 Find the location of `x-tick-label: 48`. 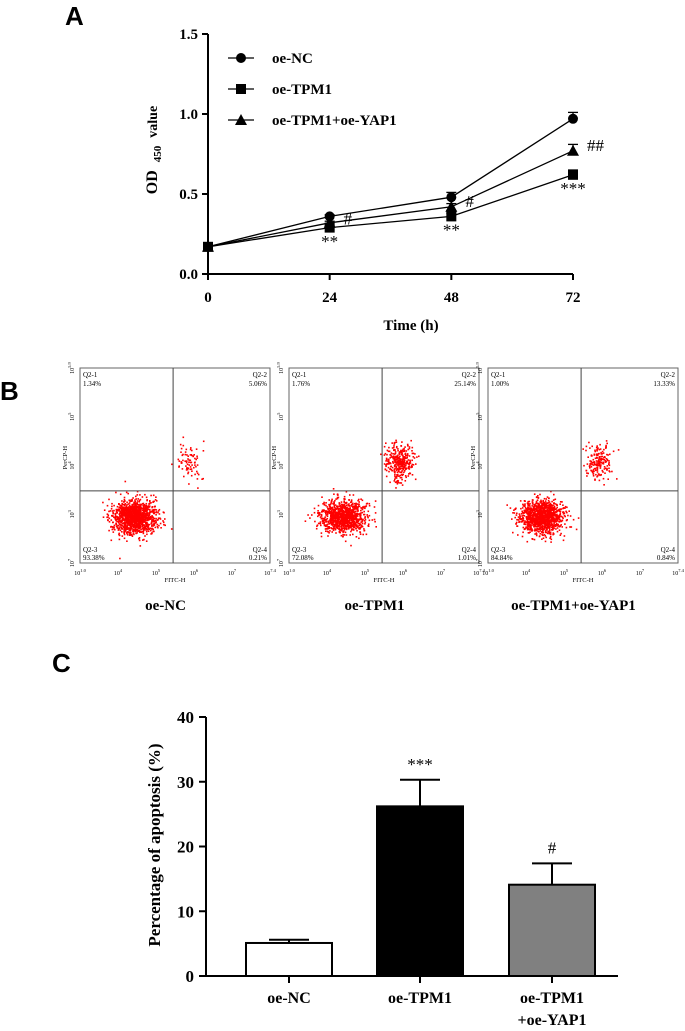

x-tick-label: 48 is located at coordinates (451, 298).